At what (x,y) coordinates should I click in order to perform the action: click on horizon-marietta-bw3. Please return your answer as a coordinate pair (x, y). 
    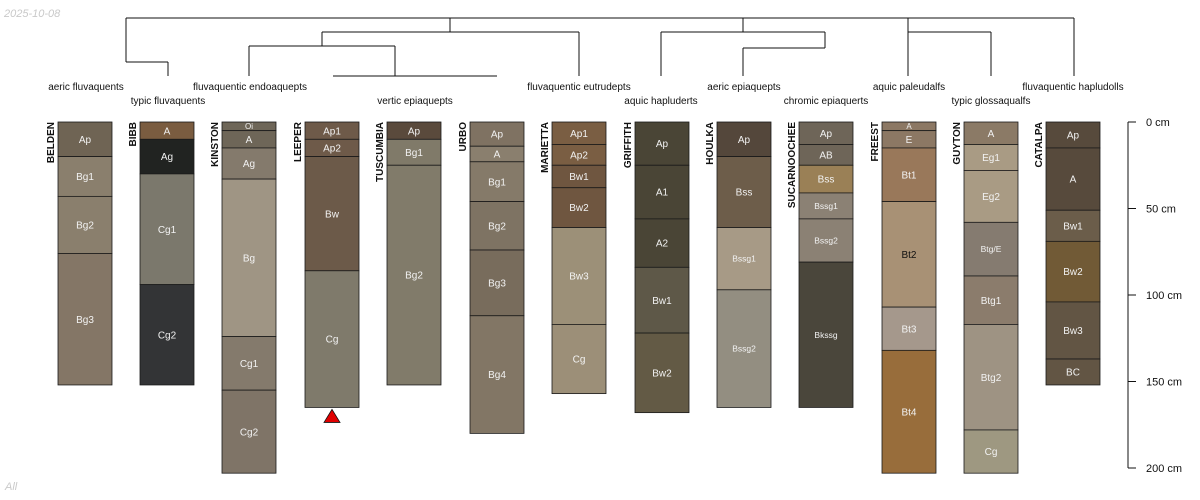
    Looking at the image, I should click on (579, 276).